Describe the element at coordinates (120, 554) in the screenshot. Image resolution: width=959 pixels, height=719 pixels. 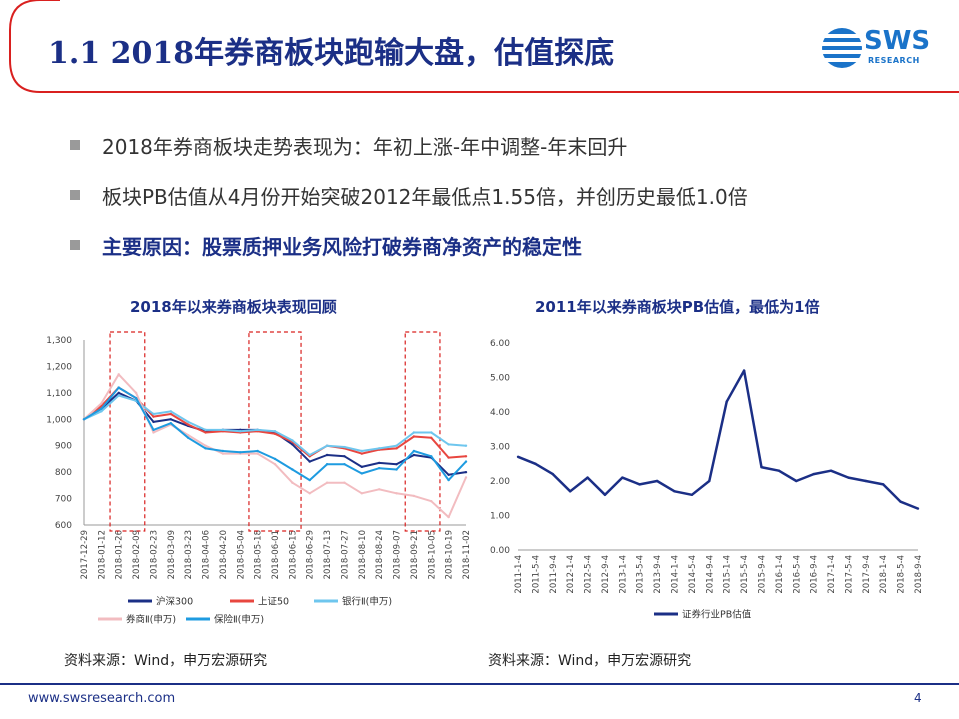
I see `x-tick-label: 2018-01-26` at that location.